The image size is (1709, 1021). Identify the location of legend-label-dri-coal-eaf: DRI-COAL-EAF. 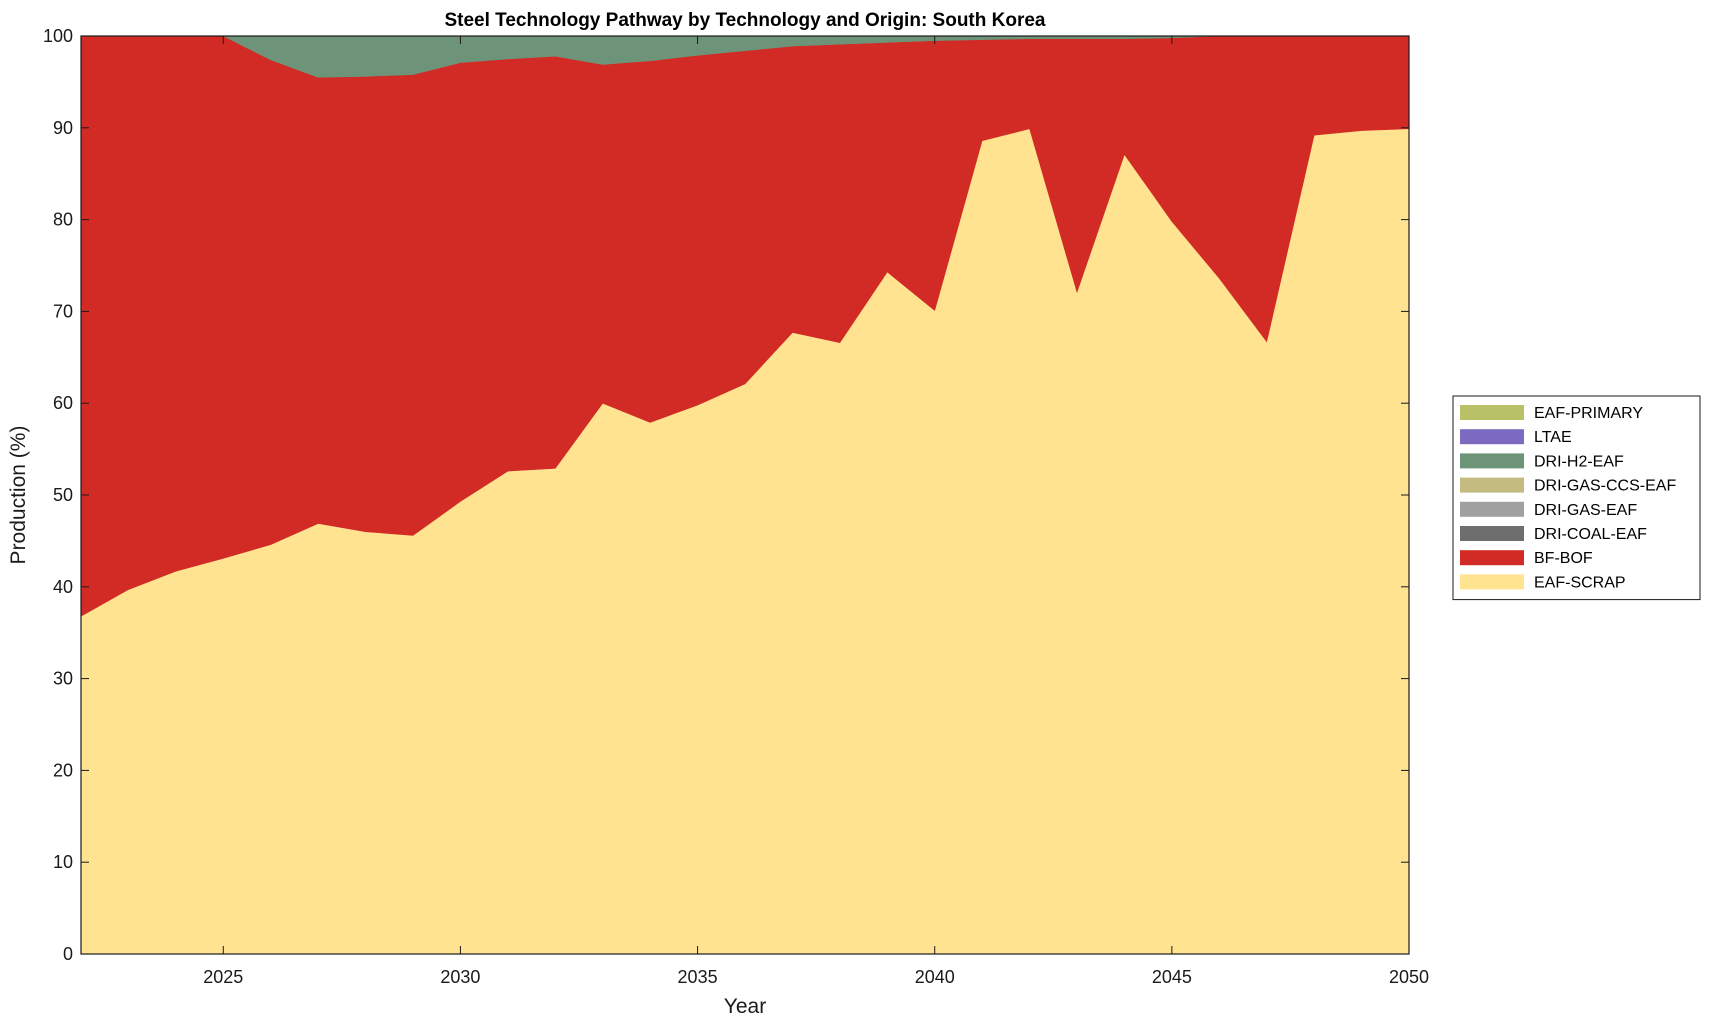
(1590, 534).